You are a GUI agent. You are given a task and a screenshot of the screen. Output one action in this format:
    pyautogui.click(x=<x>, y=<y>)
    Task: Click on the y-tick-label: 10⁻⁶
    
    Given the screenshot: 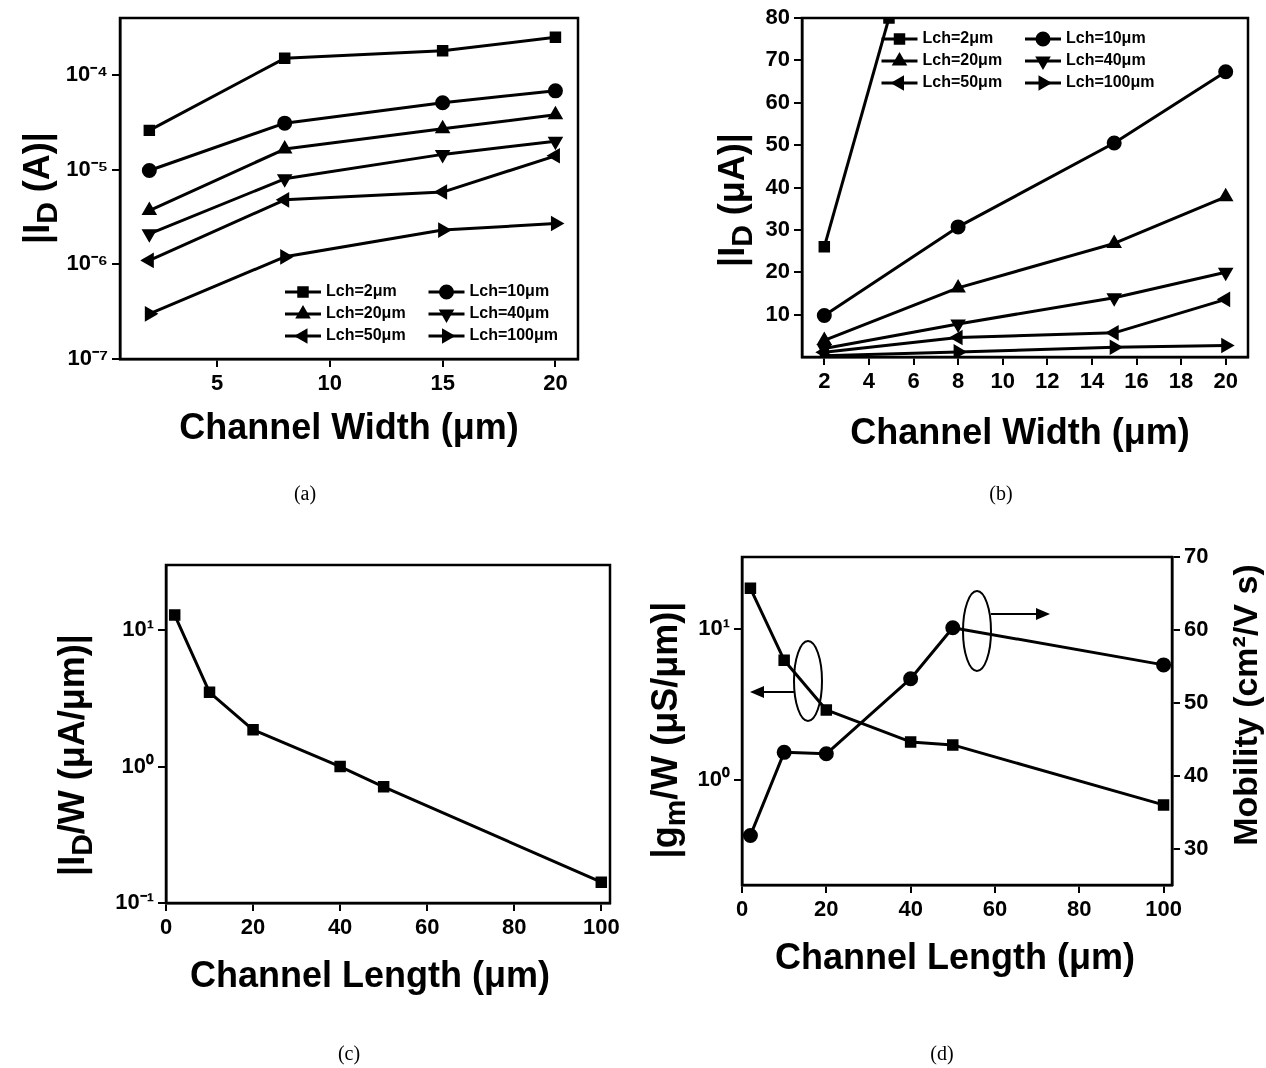 What is the action you would take?
    pyautogui.click(x=87, y=263)
    